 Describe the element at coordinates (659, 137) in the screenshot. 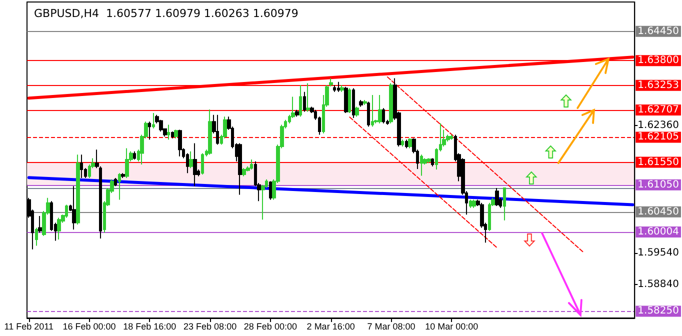

I see `ref-line-label: 1.62105` at that location.